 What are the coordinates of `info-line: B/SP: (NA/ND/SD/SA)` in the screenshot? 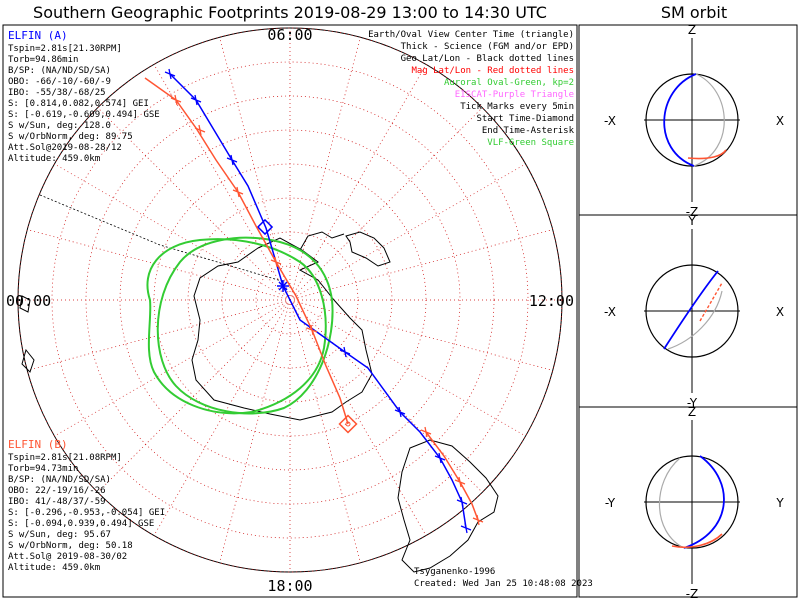 It's located at (59, 480).